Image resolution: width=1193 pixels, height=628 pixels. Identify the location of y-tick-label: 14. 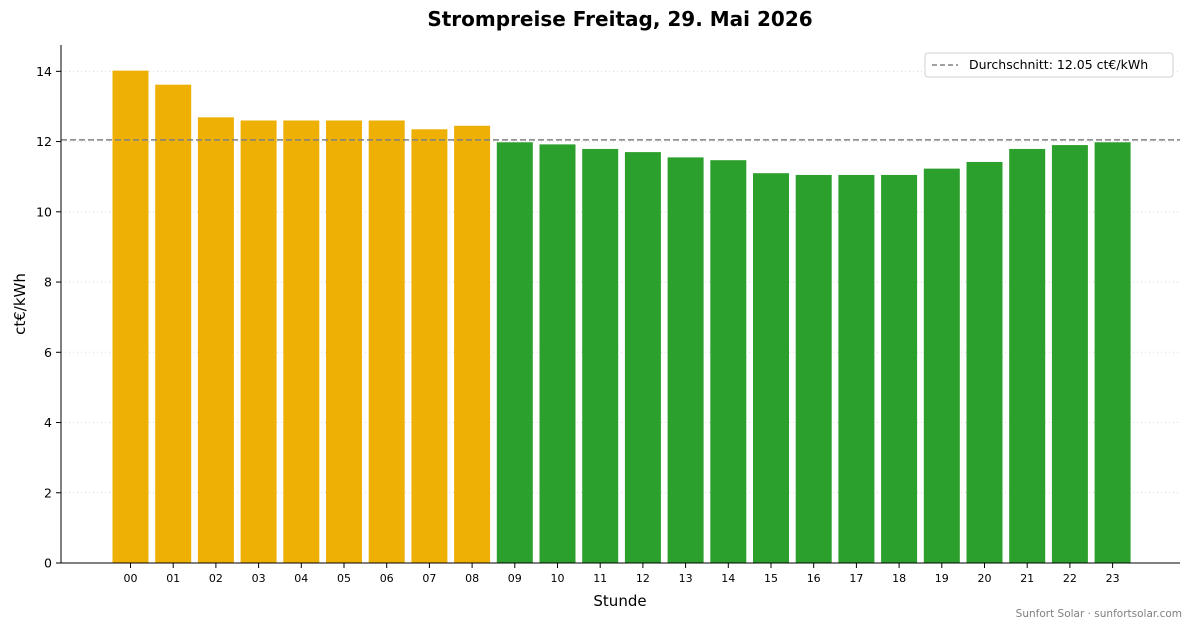
(44, 71).